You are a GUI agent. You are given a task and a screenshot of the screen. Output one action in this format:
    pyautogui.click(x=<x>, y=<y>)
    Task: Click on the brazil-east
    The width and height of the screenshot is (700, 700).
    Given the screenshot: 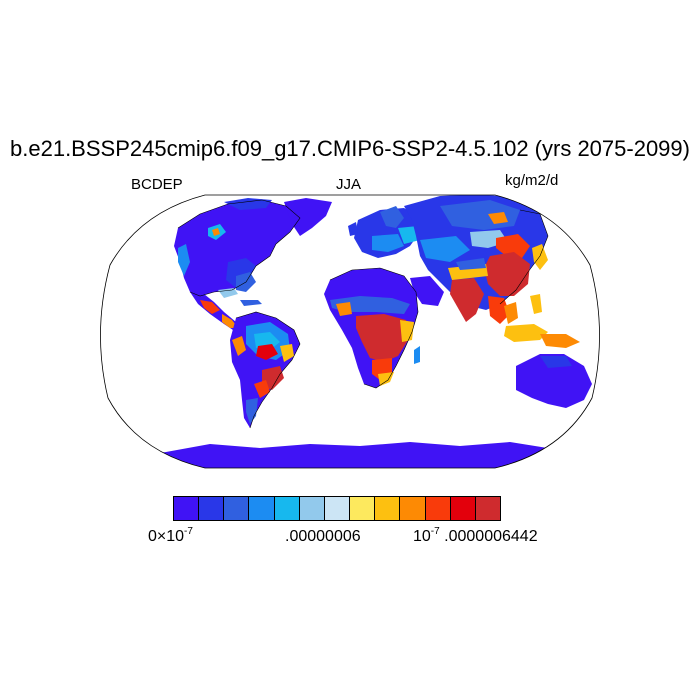 What is the action you would take?
    pyautogui.click(x=287, y=353)
    